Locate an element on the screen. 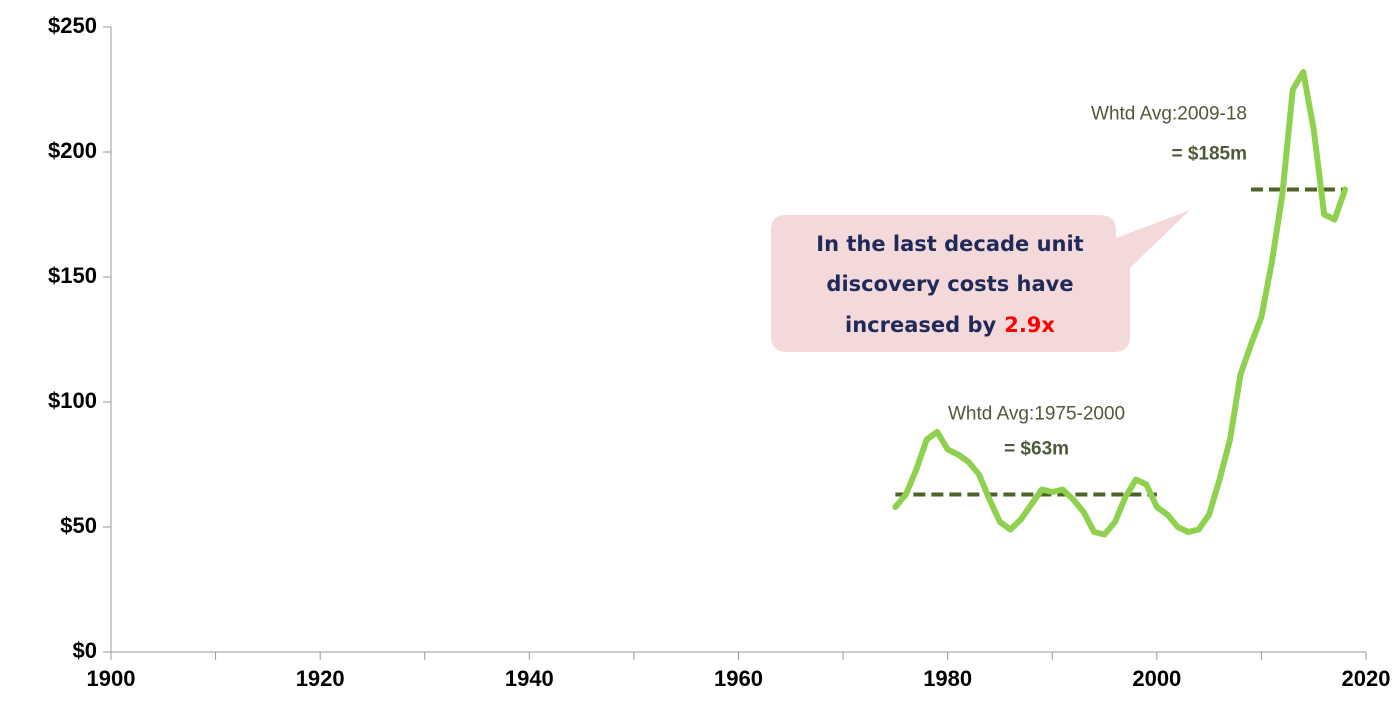 The width and height of the screenshot is (1396, 714). annotation: Whtd Avg:1975-2000 is located at coordinates (1036, 414).